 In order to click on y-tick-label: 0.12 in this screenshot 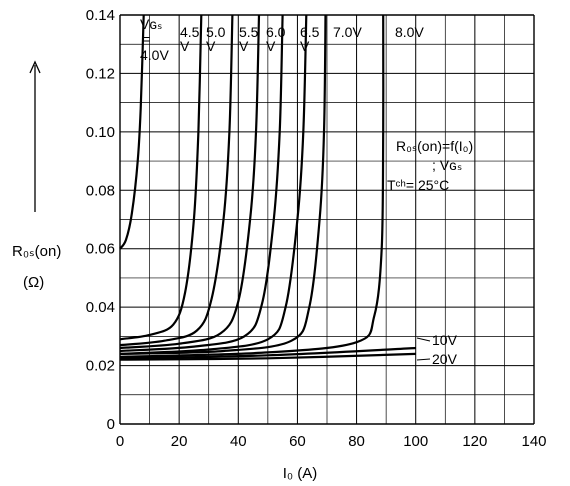, I will do `click(100, 73)`.